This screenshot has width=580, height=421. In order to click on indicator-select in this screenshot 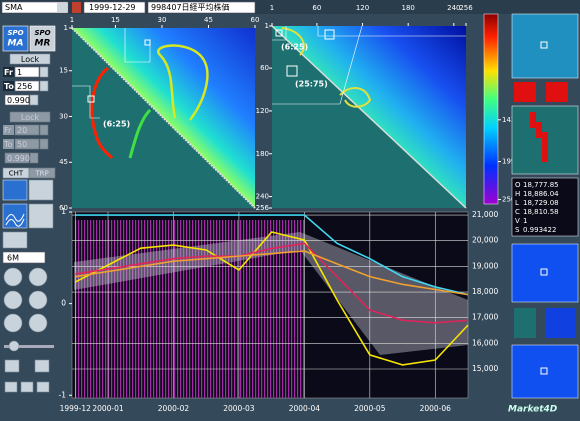, I will do `click(35, 7)`.